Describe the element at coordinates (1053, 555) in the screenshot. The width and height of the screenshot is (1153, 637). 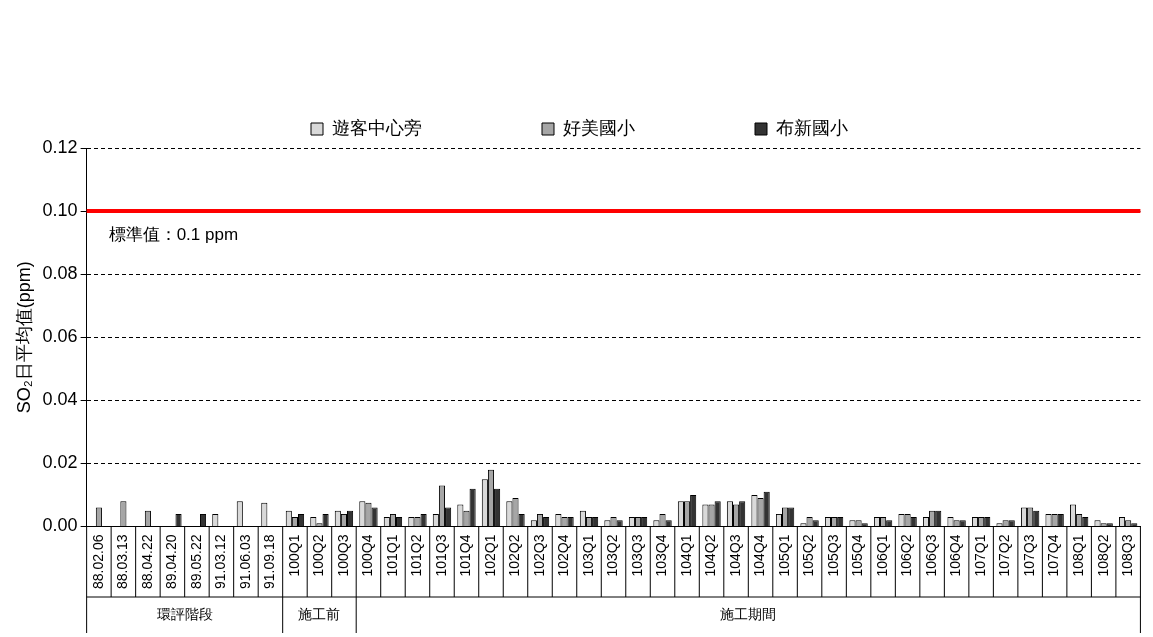
I see `x-tick-label: 107Q4` at that location.